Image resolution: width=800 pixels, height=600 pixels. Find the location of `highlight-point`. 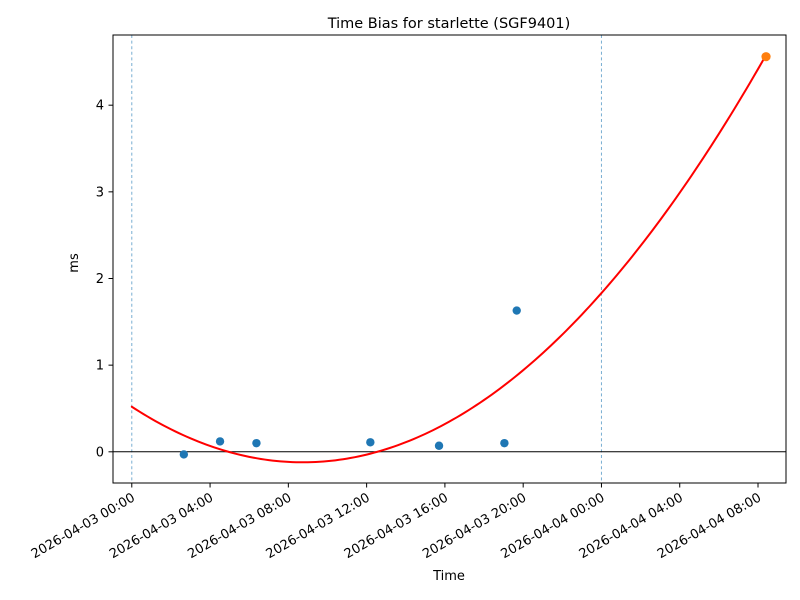

highlight-point is located at coordinates (766, 57).